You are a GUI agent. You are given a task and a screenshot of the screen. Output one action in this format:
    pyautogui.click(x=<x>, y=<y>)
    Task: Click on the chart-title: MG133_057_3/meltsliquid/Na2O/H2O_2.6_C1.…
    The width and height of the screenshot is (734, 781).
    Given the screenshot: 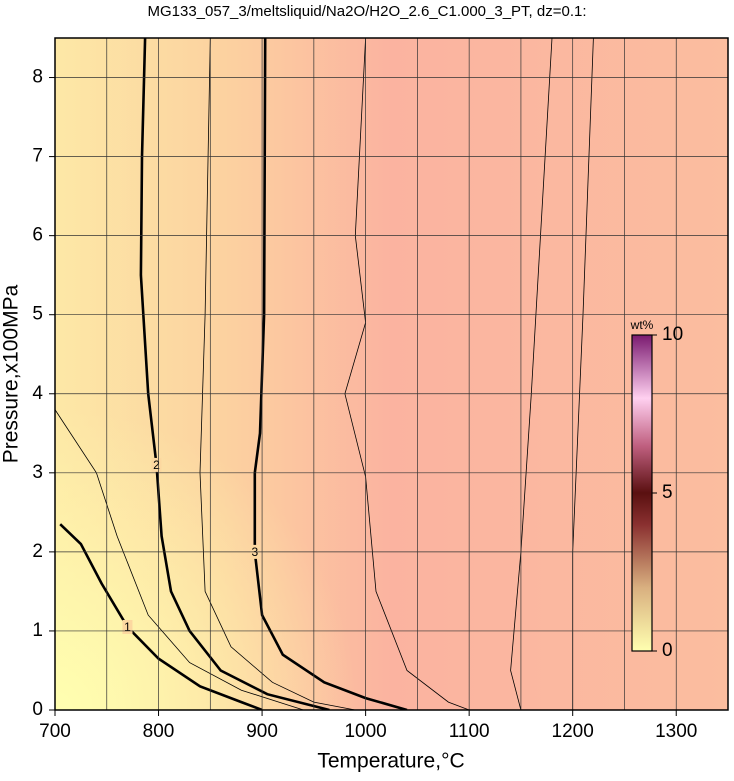 What is the action you would take?
    pyautogui.click(x=366, y=11)
    